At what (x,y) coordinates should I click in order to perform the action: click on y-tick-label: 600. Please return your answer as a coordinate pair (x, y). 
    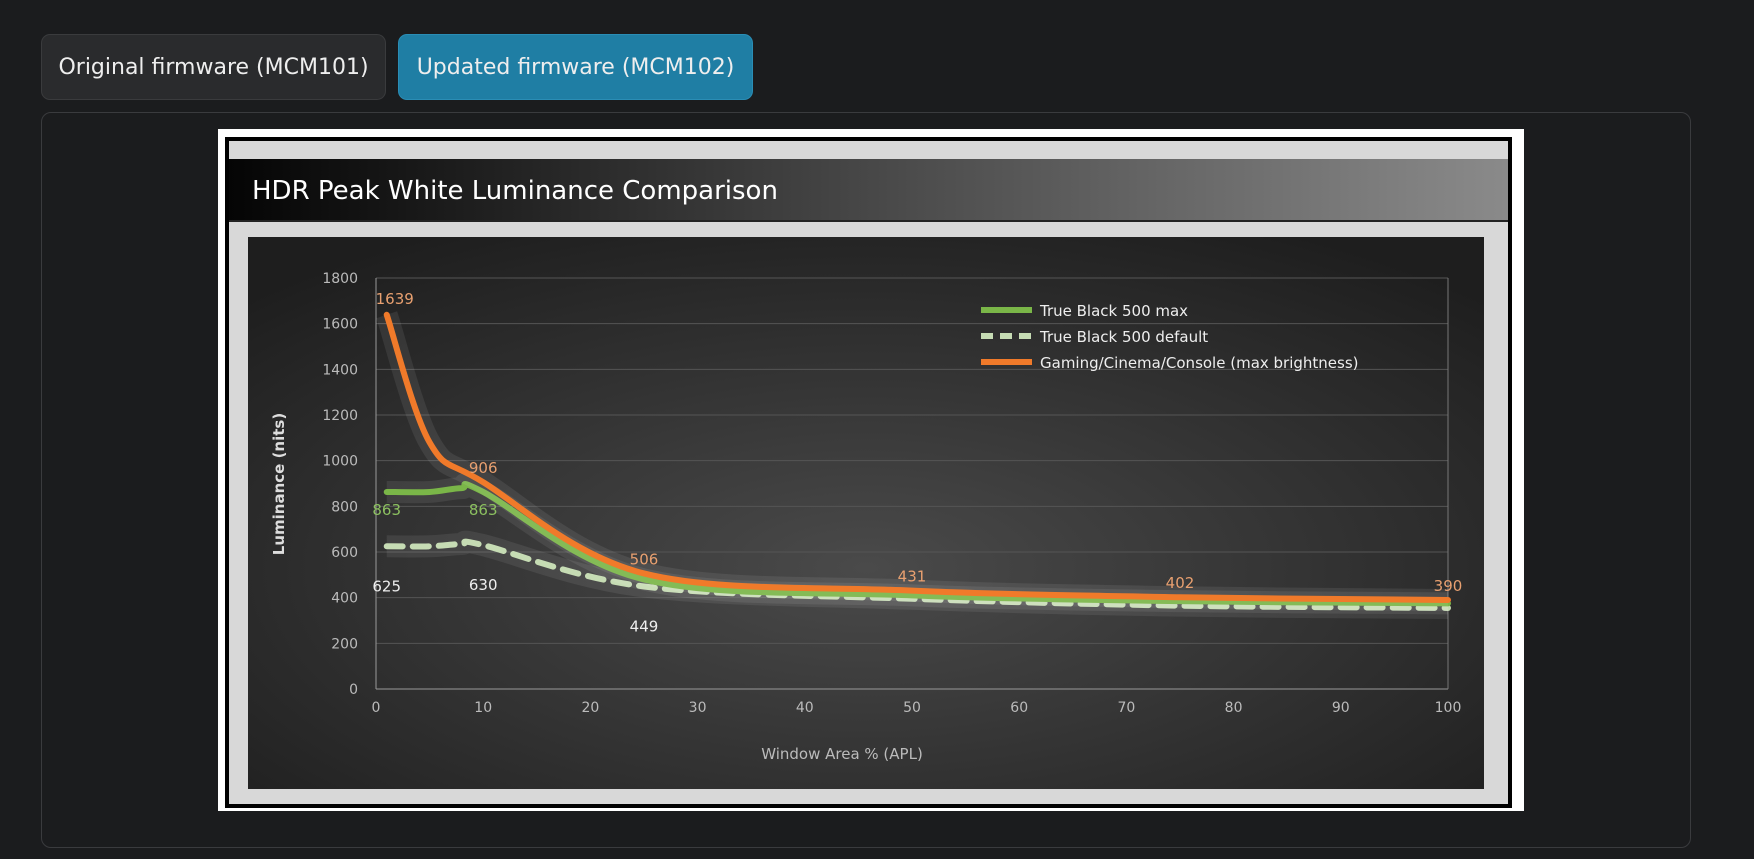
    Looking at the image, I should click on (344, 553).